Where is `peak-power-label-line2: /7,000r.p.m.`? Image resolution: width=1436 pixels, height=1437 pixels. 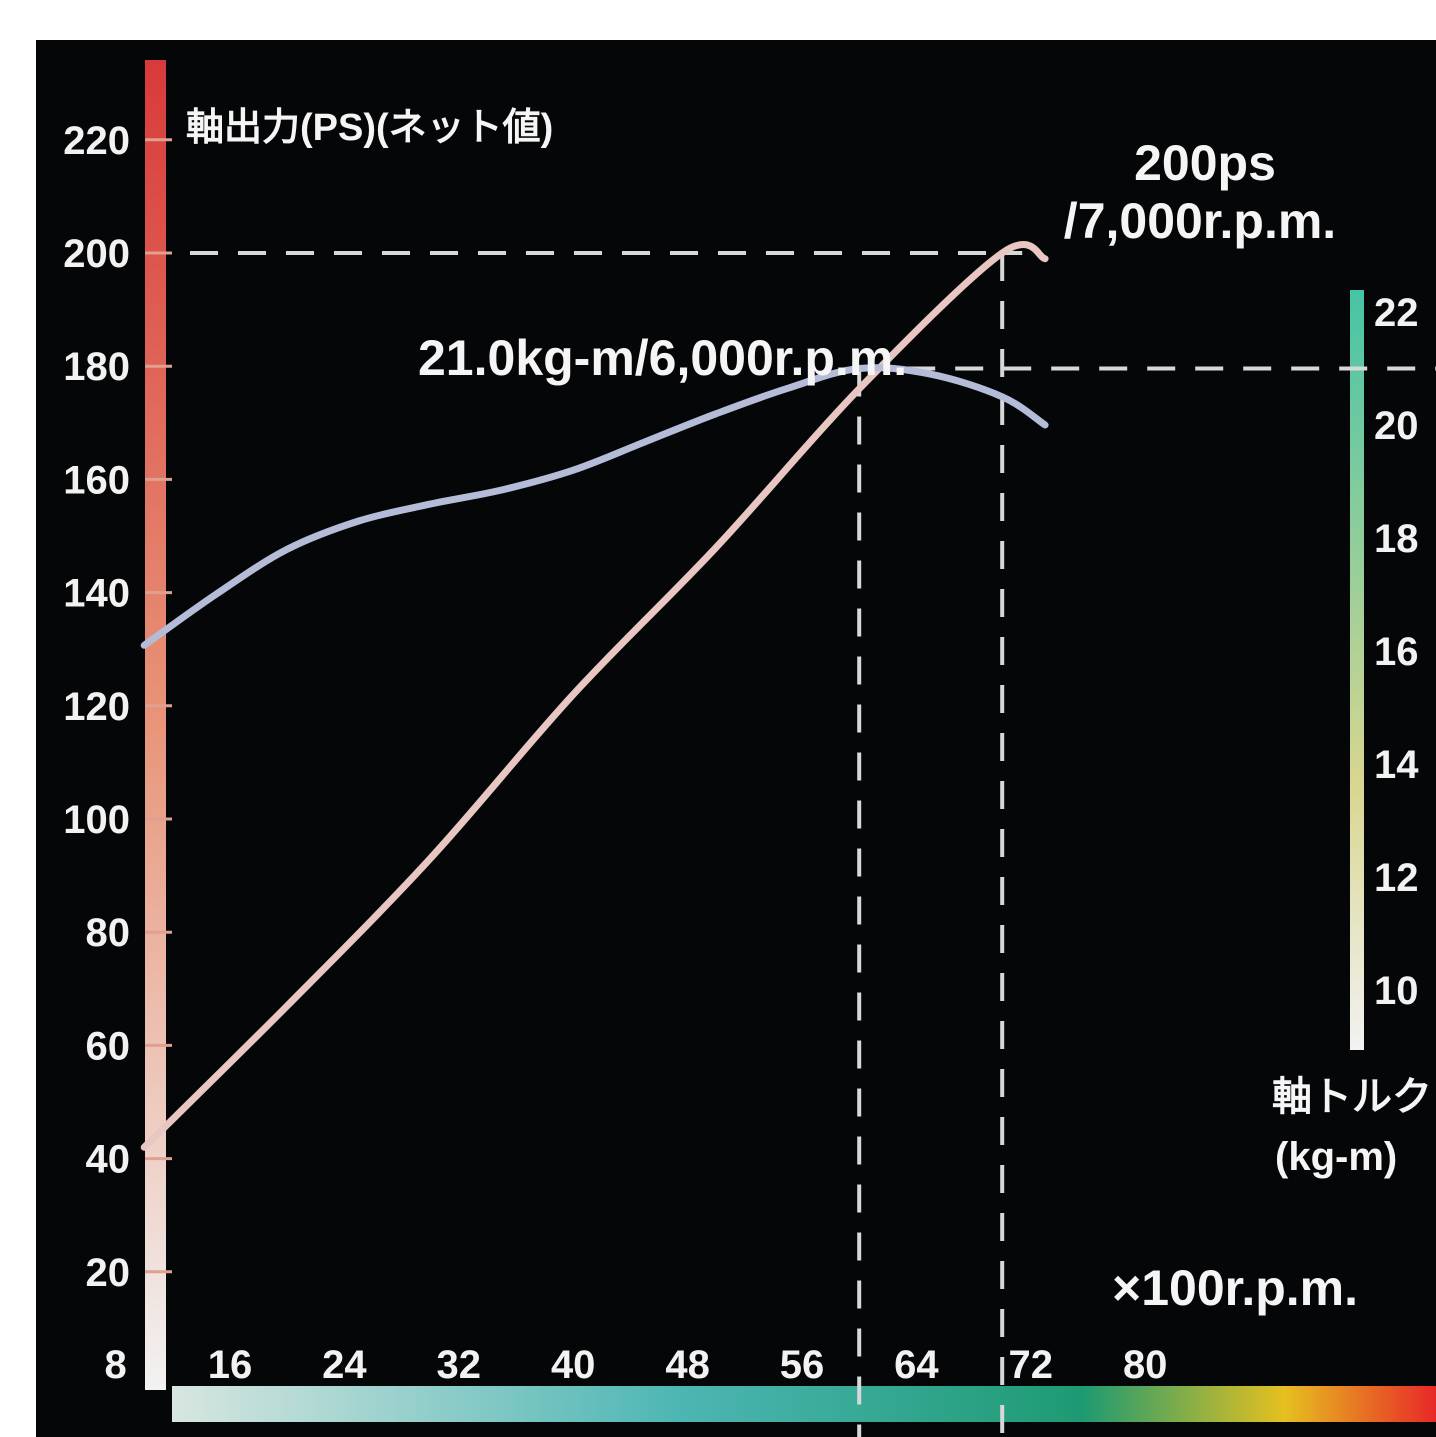 peak-power-label-line2: /7,000r.p.m. is located at coordinates (1200, 221).